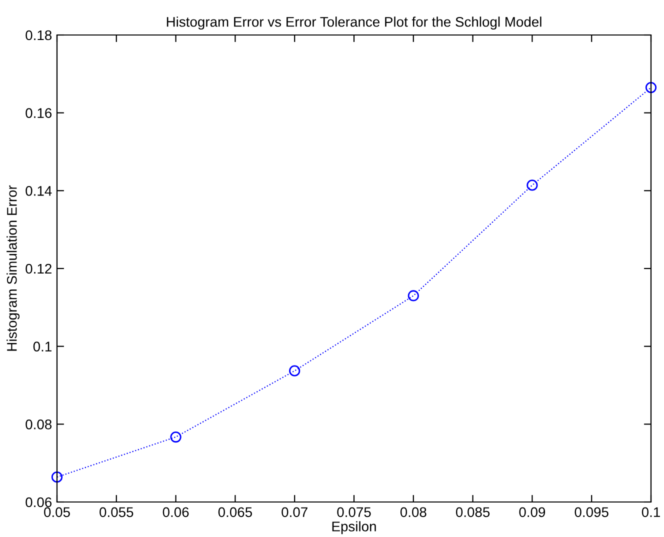 The width and height of the screenshot is (664, 537). I want to click on x-tick-label: 0.1, so click(651, 512).